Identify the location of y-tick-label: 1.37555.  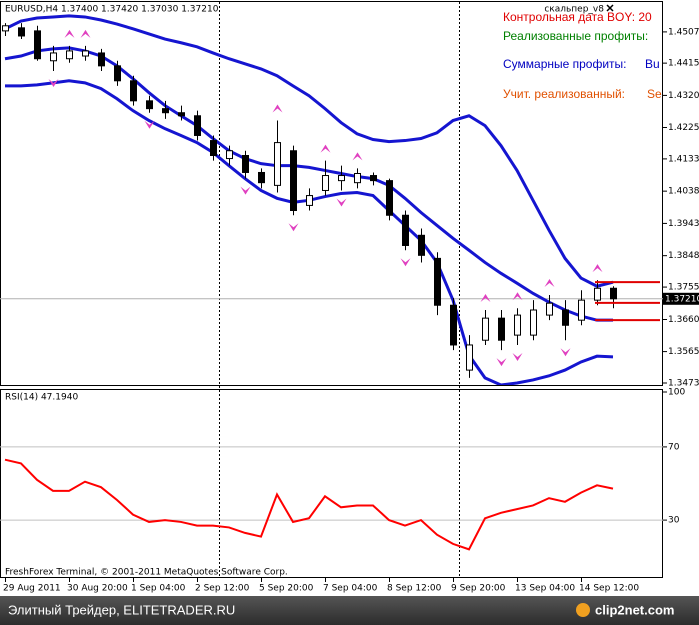
(683, 288).